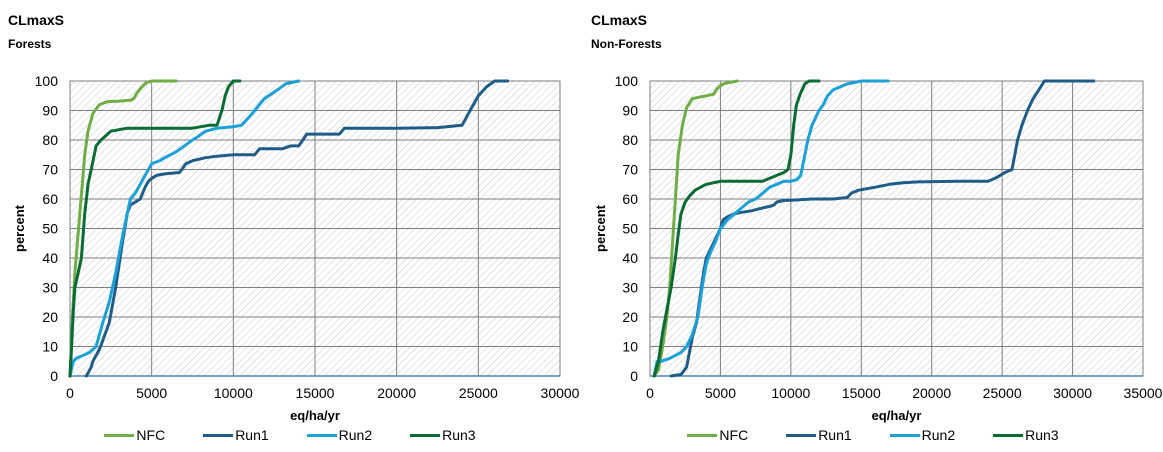  What do you see at coordinates (123, 228) in the screenshot?
I see `series-line-nfc` at bounding box center [123, 228].